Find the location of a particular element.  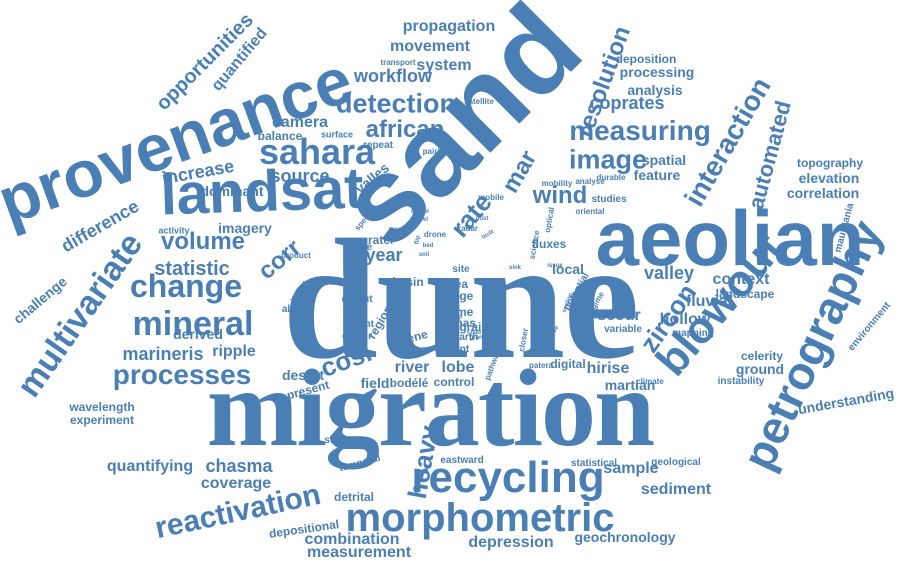

word-desert: desert is located at coordinates (303, 375).